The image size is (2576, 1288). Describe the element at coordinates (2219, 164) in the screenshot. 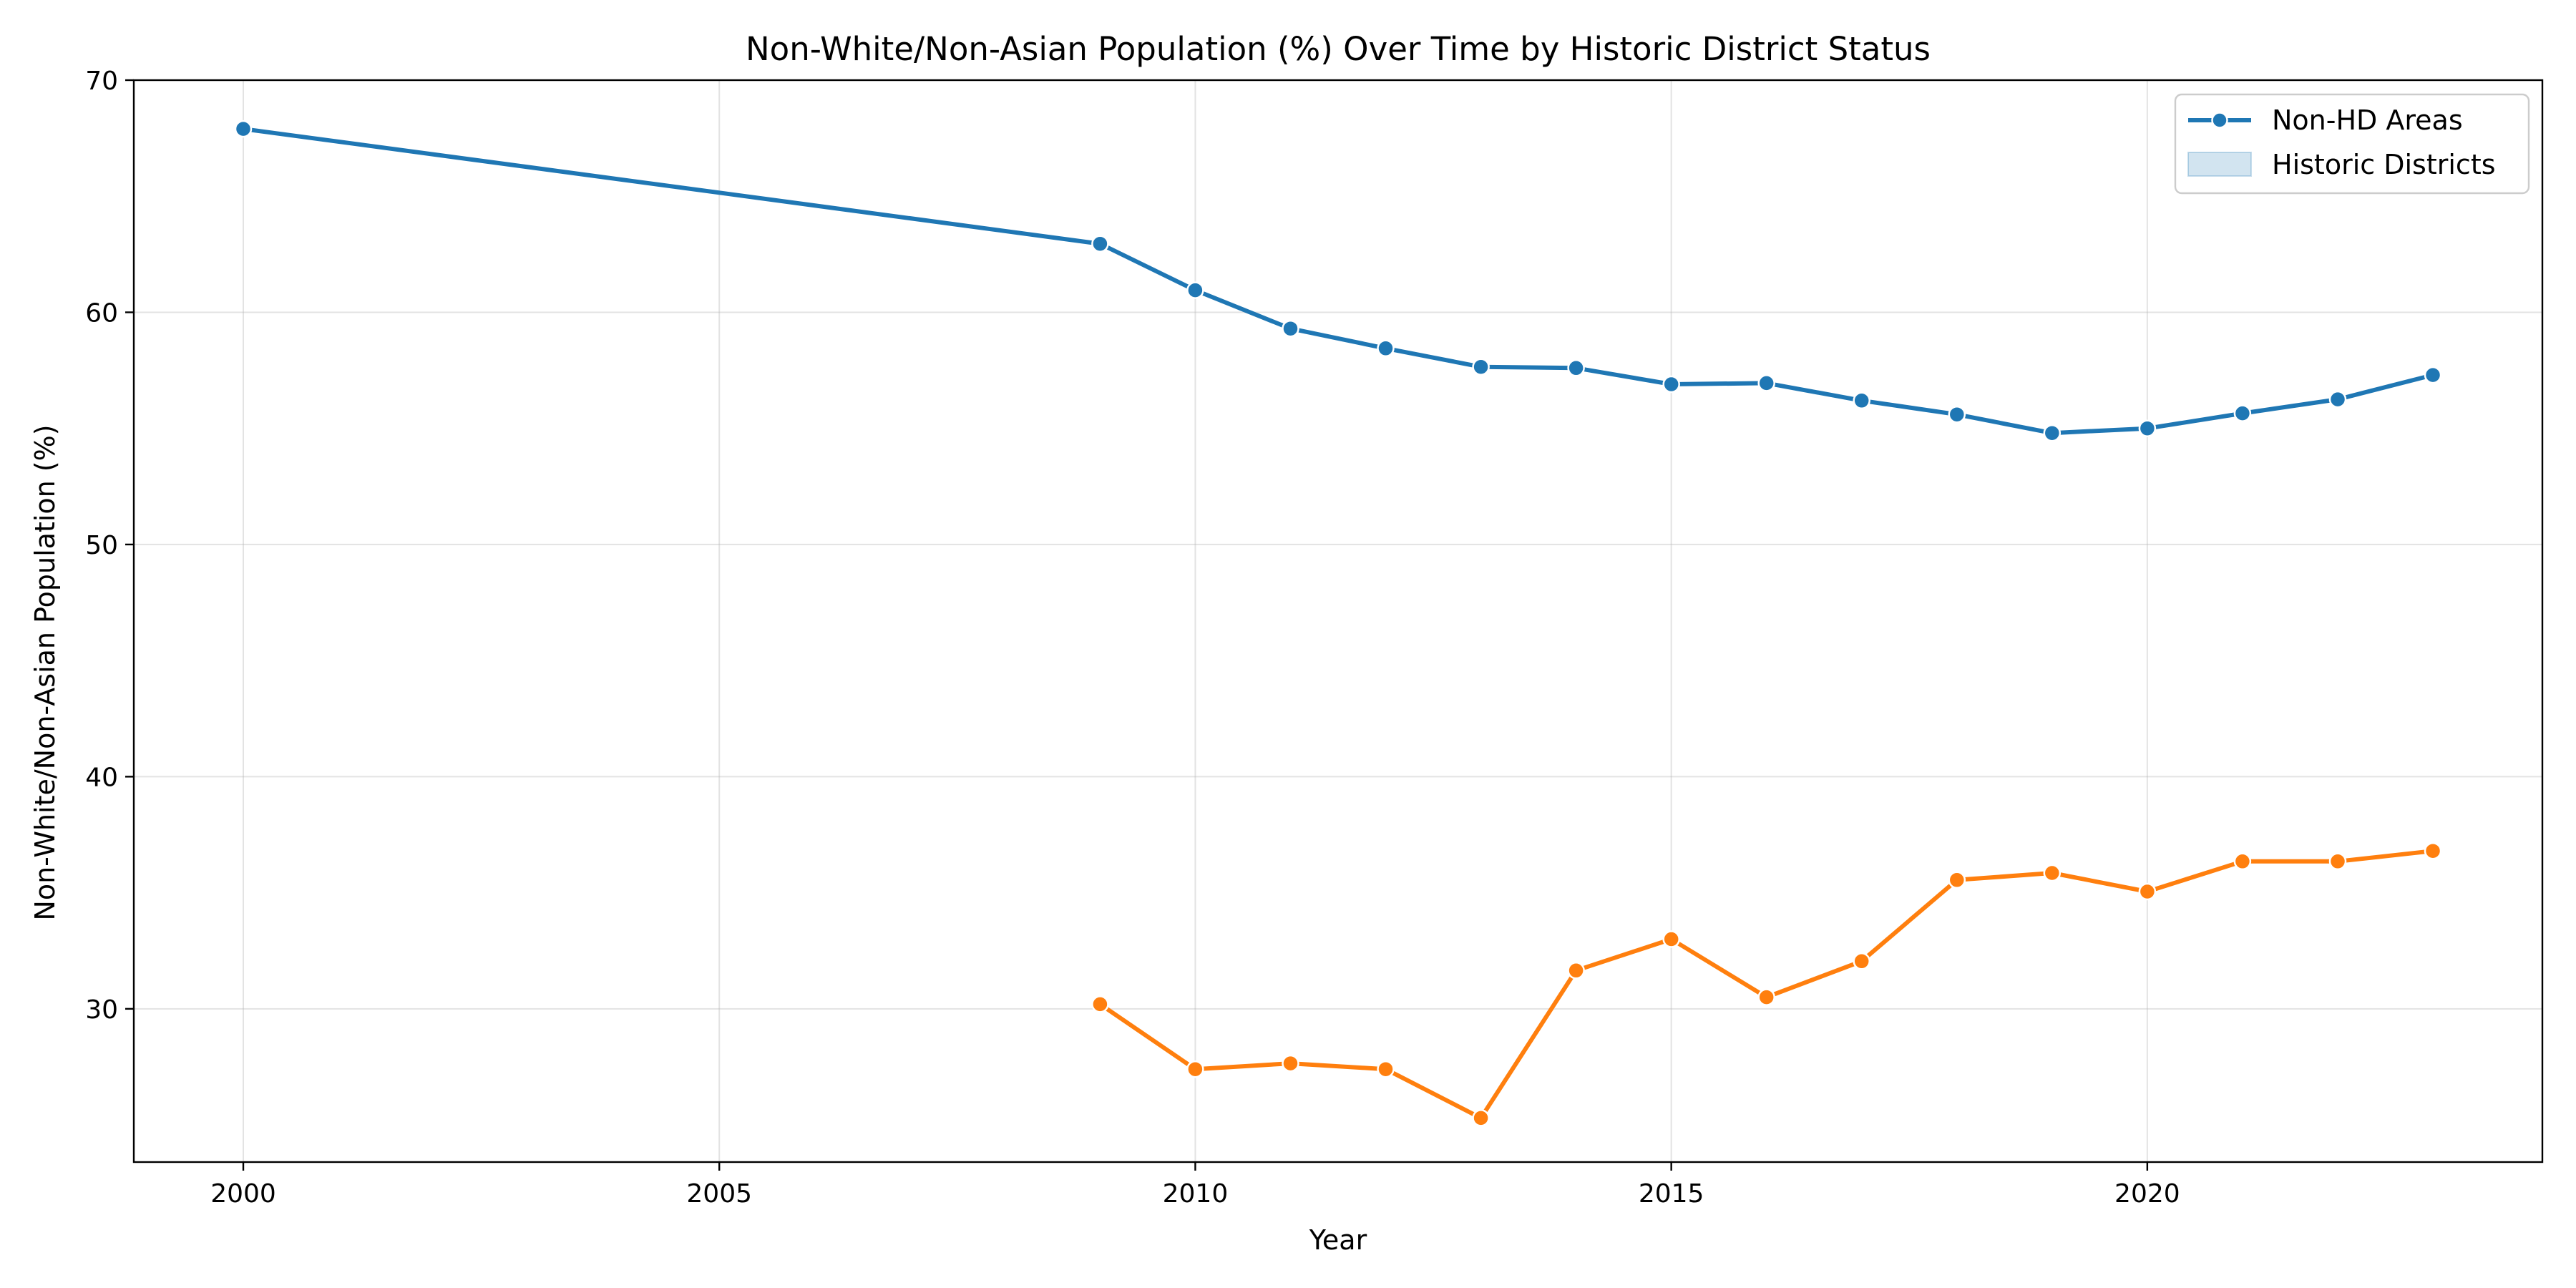

I see `legend-patch-historic` at that location.